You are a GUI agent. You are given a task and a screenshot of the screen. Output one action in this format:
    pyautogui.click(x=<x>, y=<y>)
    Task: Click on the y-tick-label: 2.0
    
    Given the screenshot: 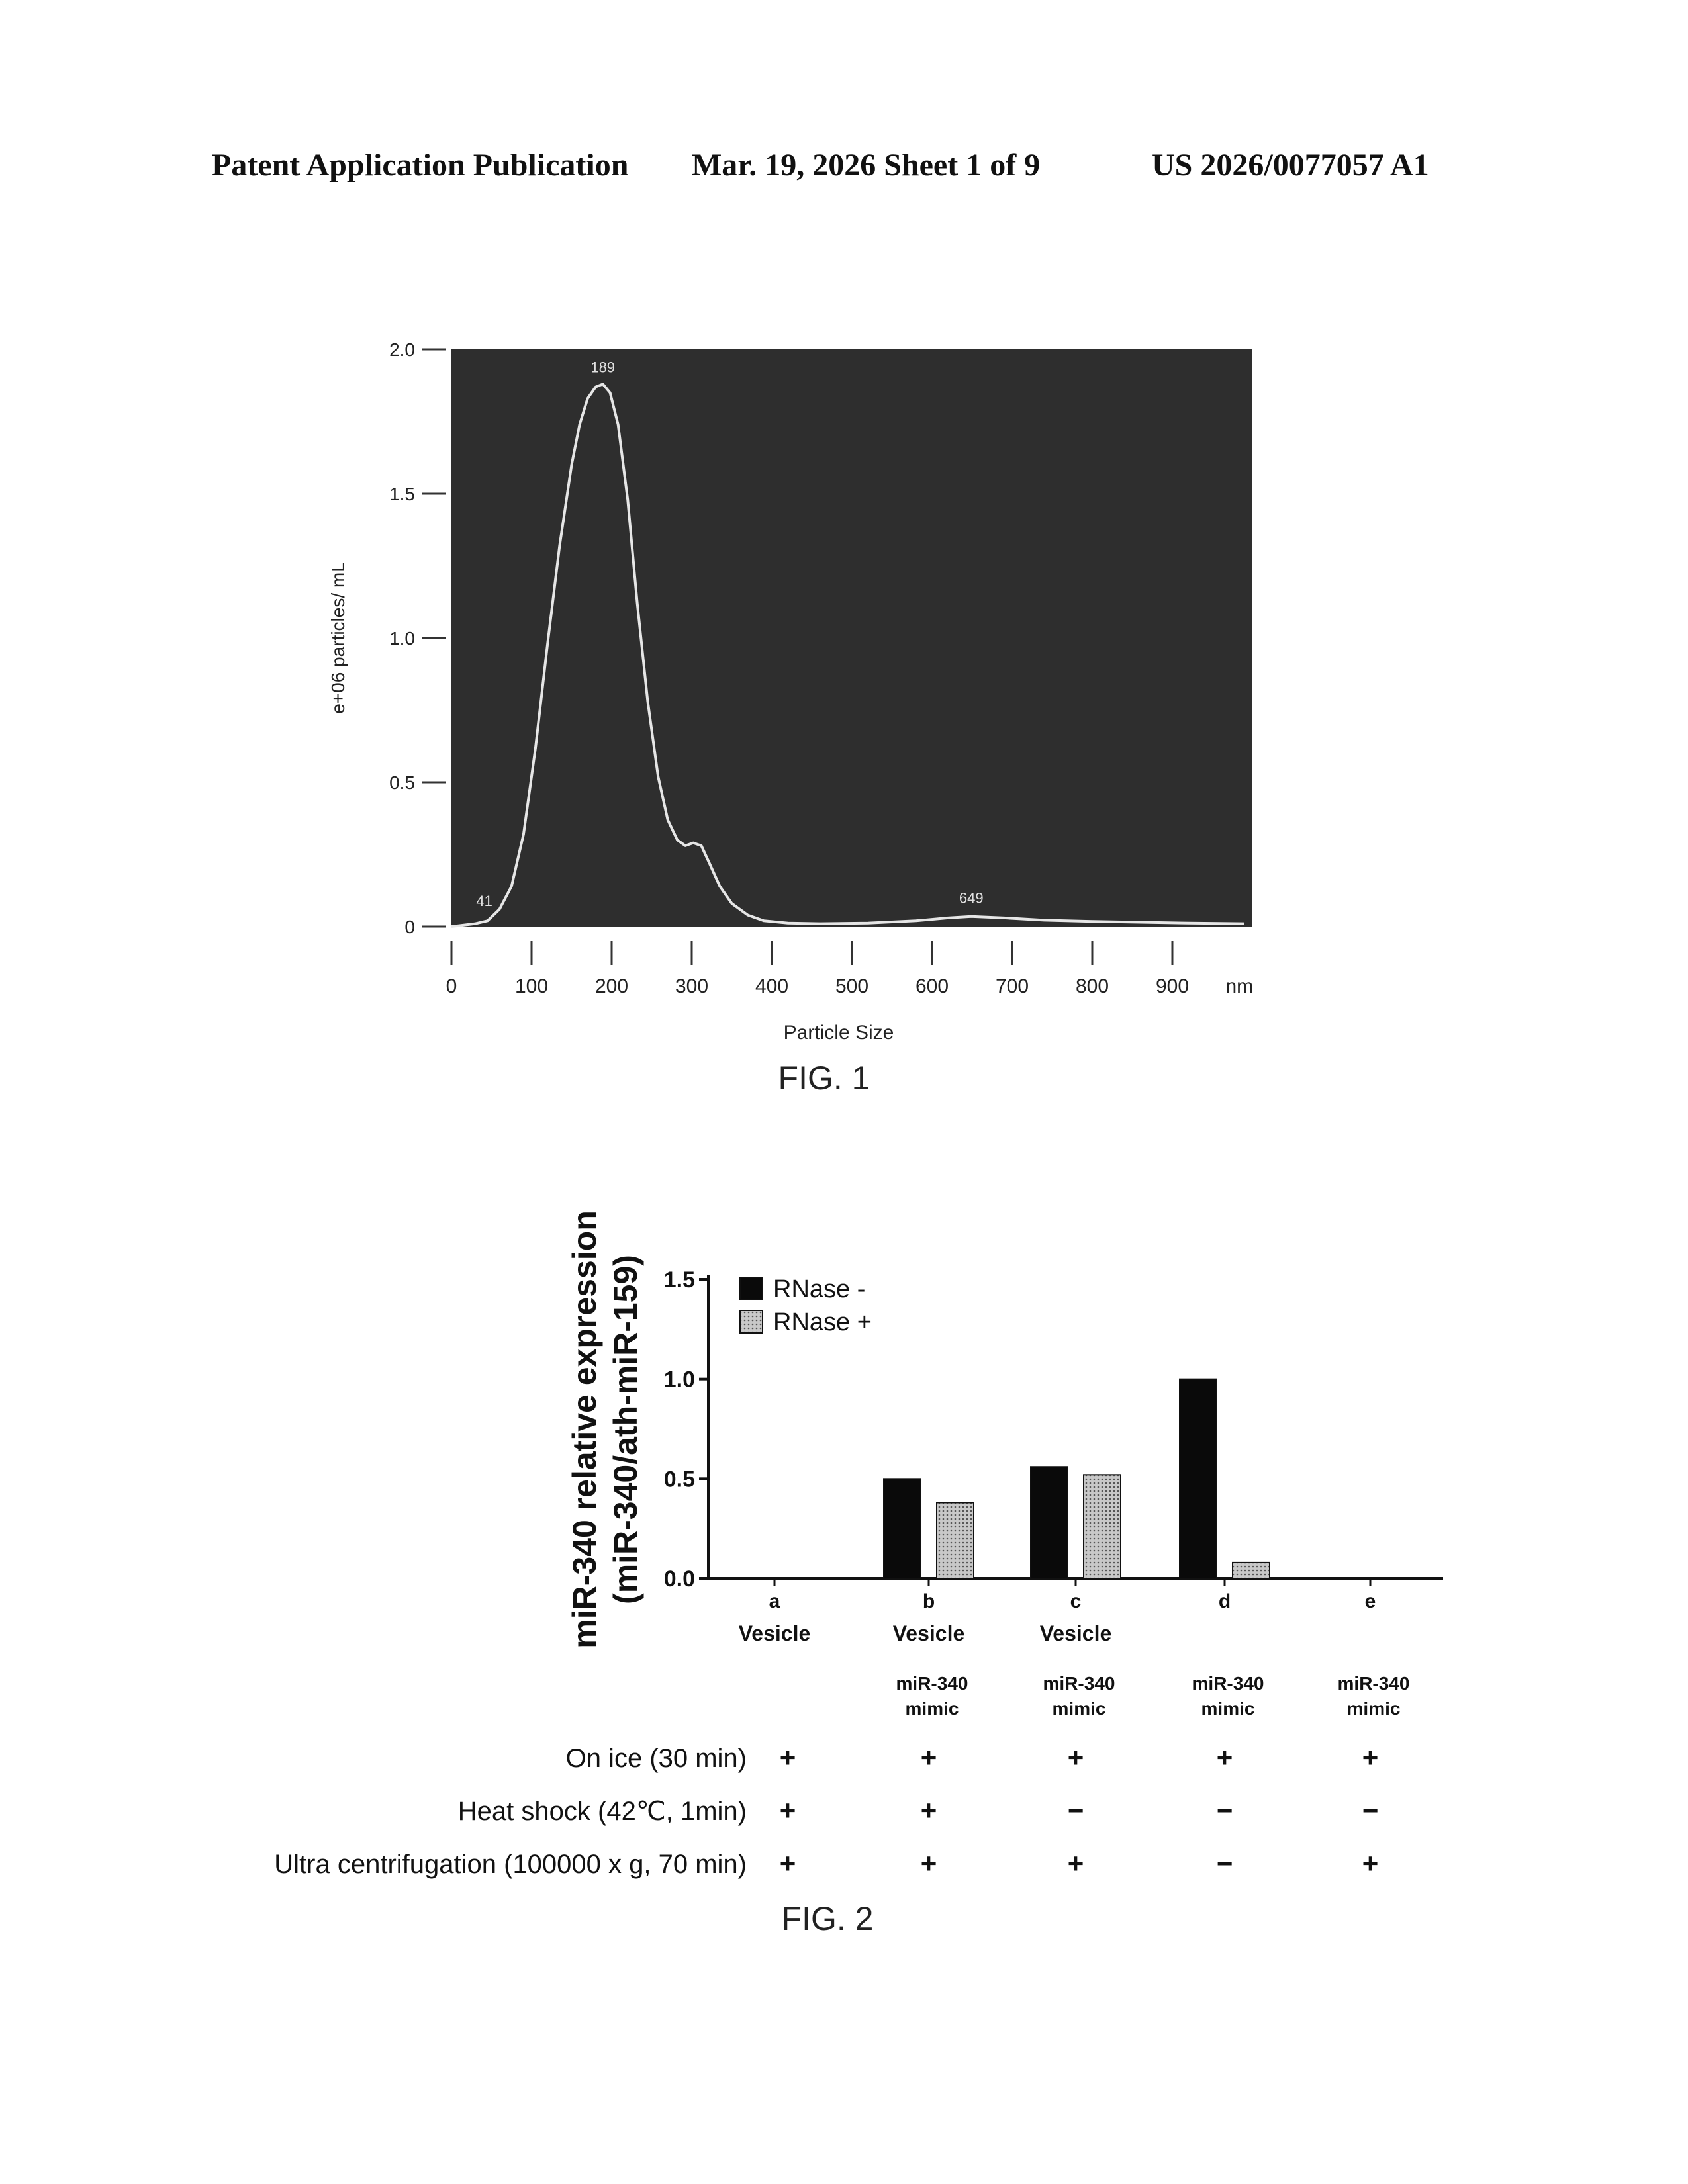 What is the action you would take?
    pyautogui.click(x=402, y=350)
    